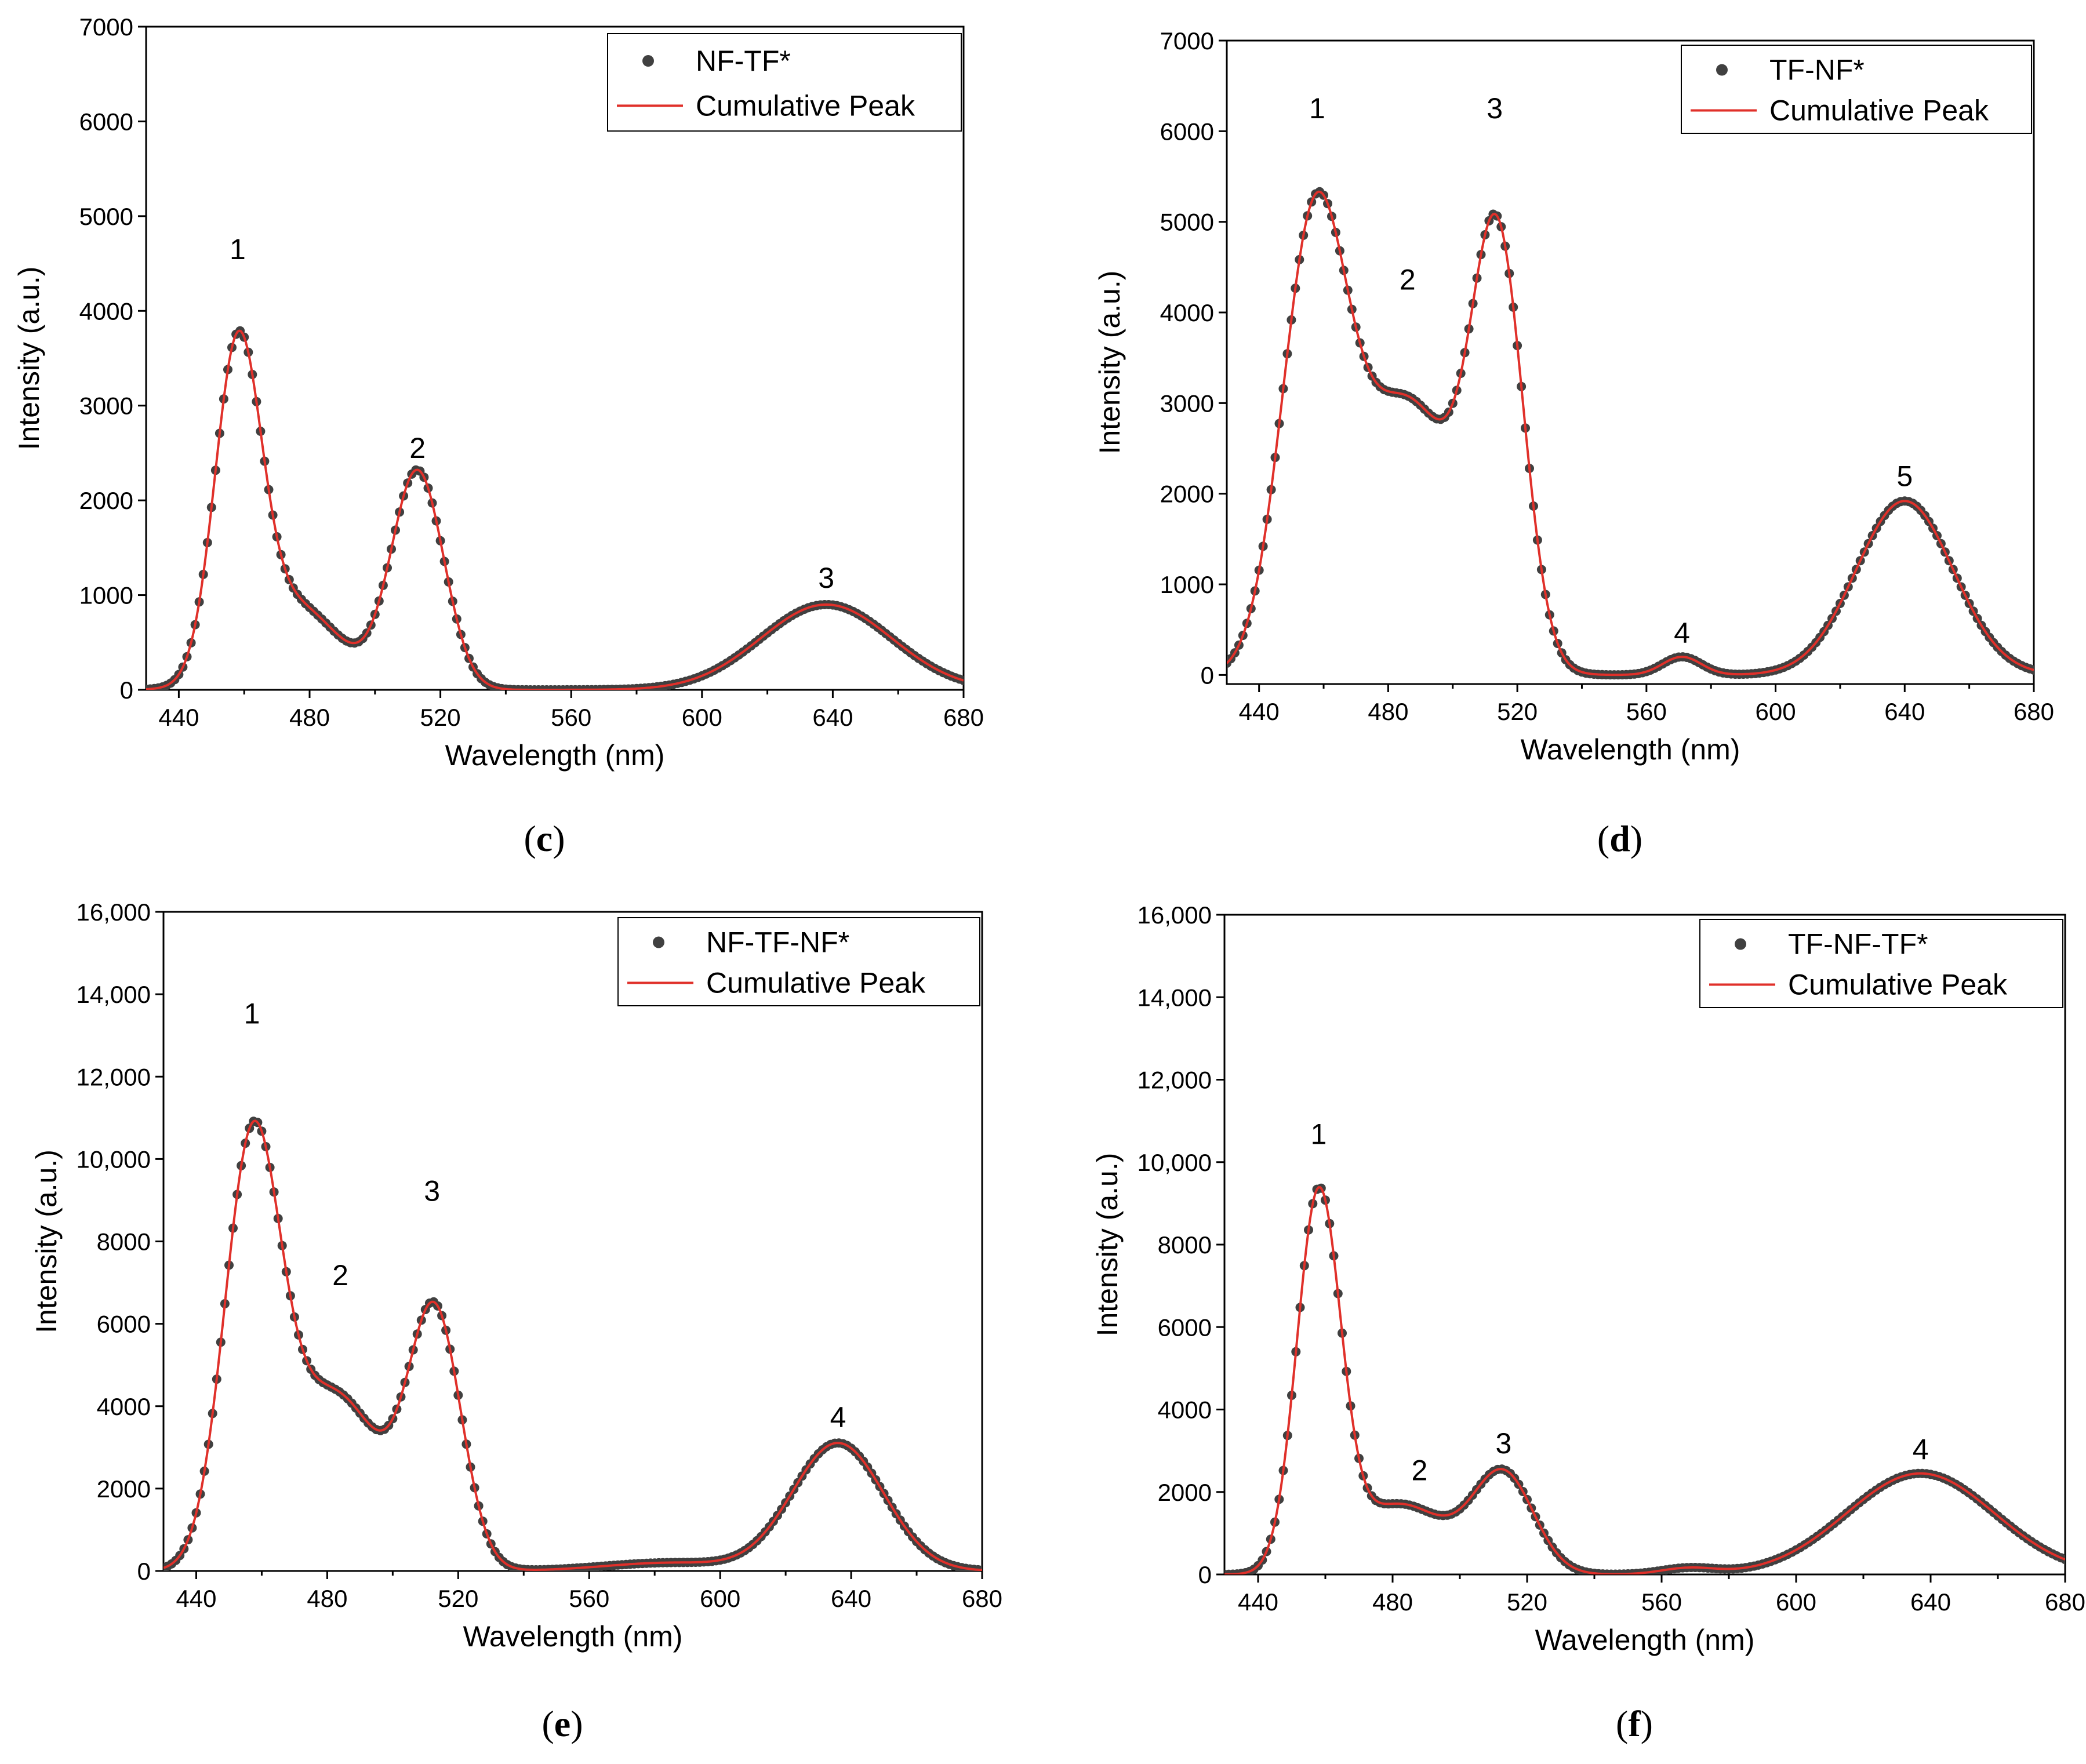 This screenshot has height=1764, width=2086. Describe the element at coordinates (838, 1417) in the screenshot. I see `peak-label: 4` at that location.